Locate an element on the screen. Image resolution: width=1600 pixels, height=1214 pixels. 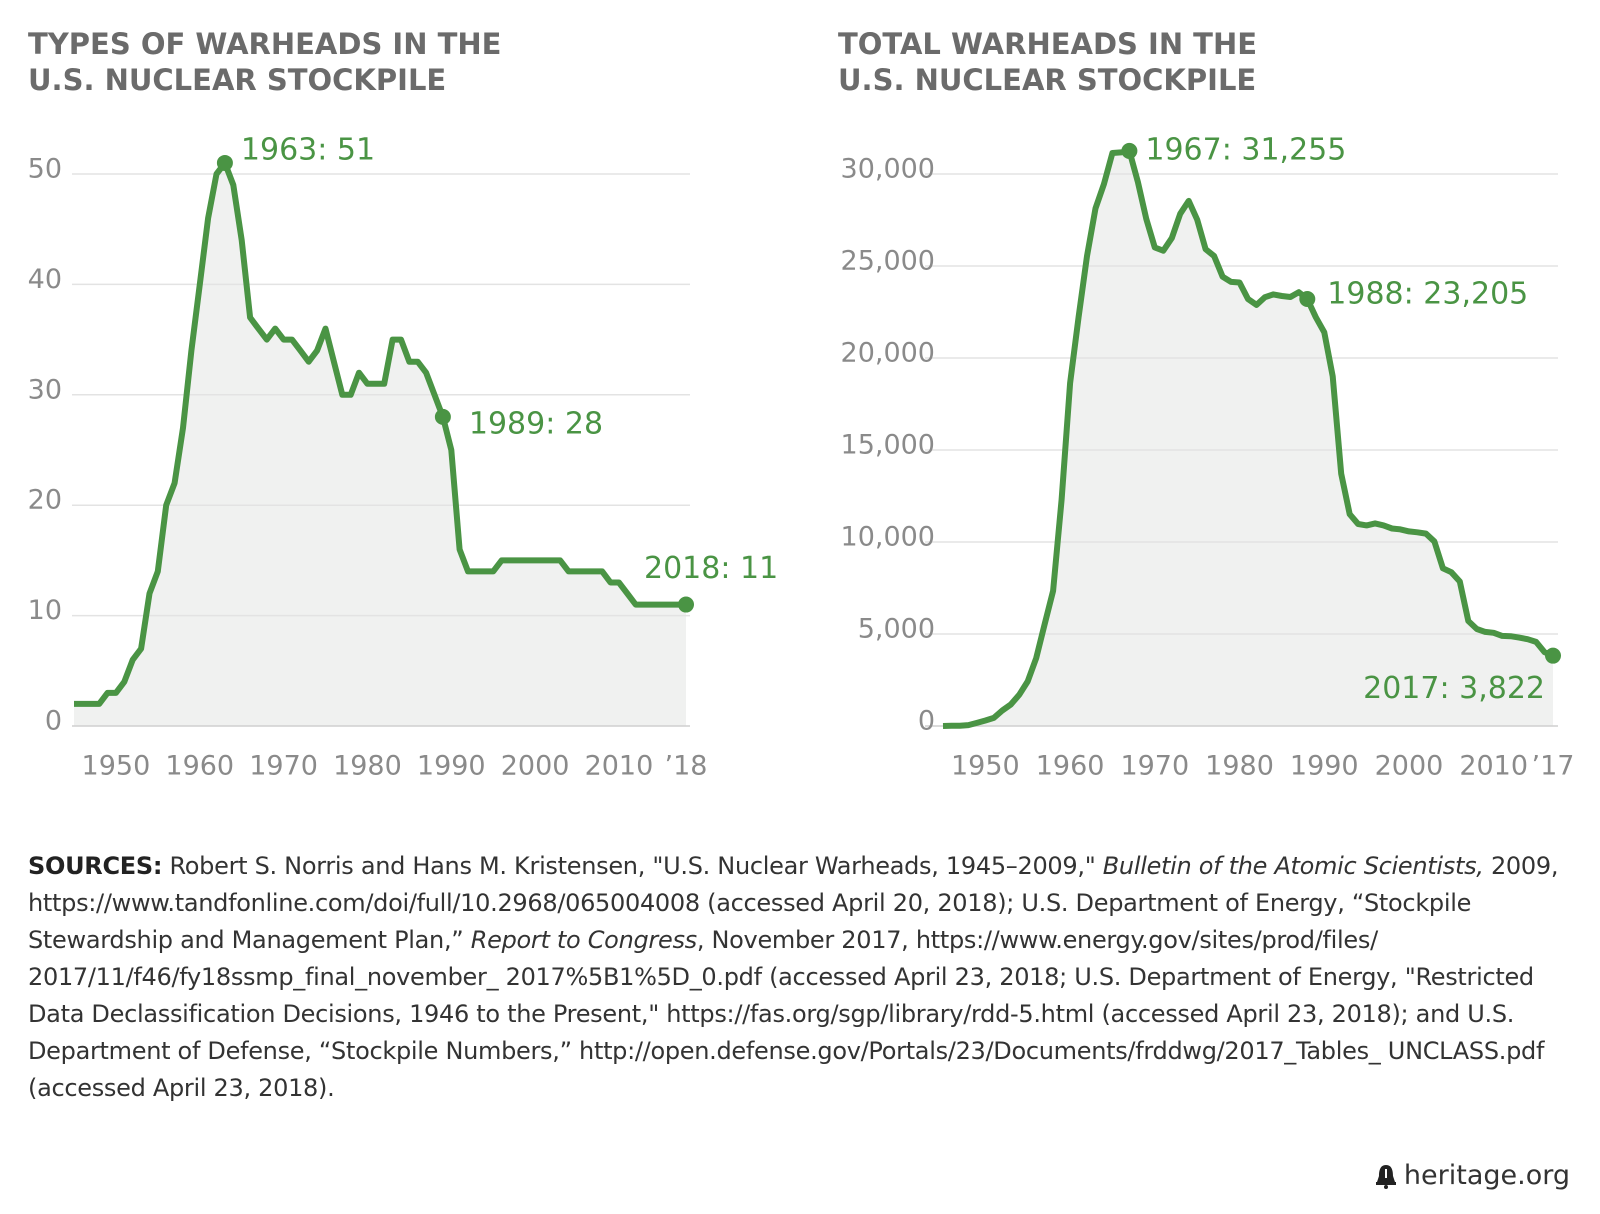
footer-text: heritage.org is located at coordinates (1486, 1175).